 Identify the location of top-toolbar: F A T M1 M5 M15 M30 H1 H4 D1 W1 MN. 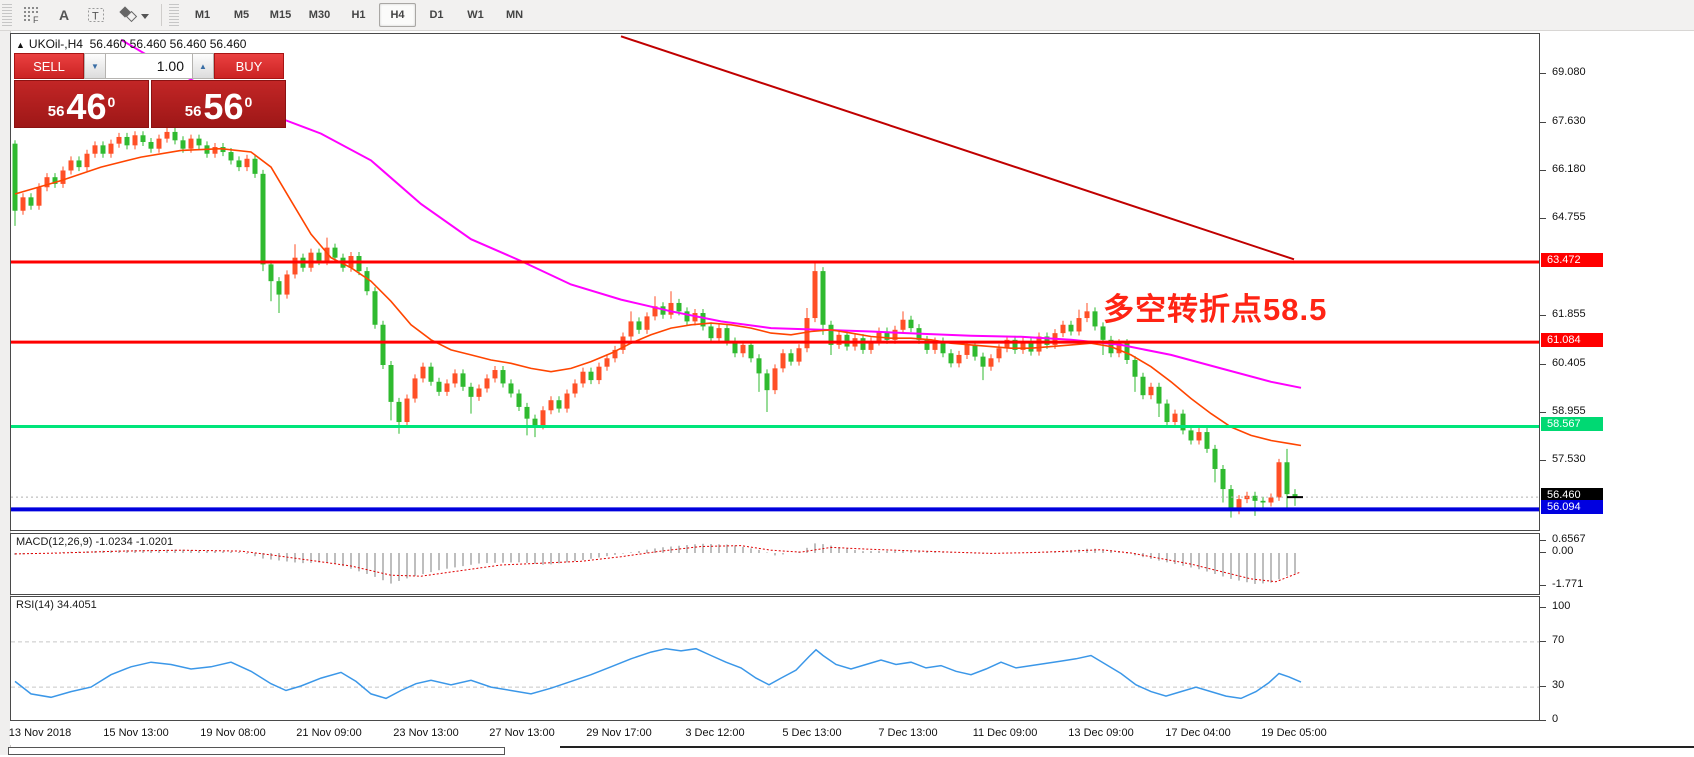
(847, 15).